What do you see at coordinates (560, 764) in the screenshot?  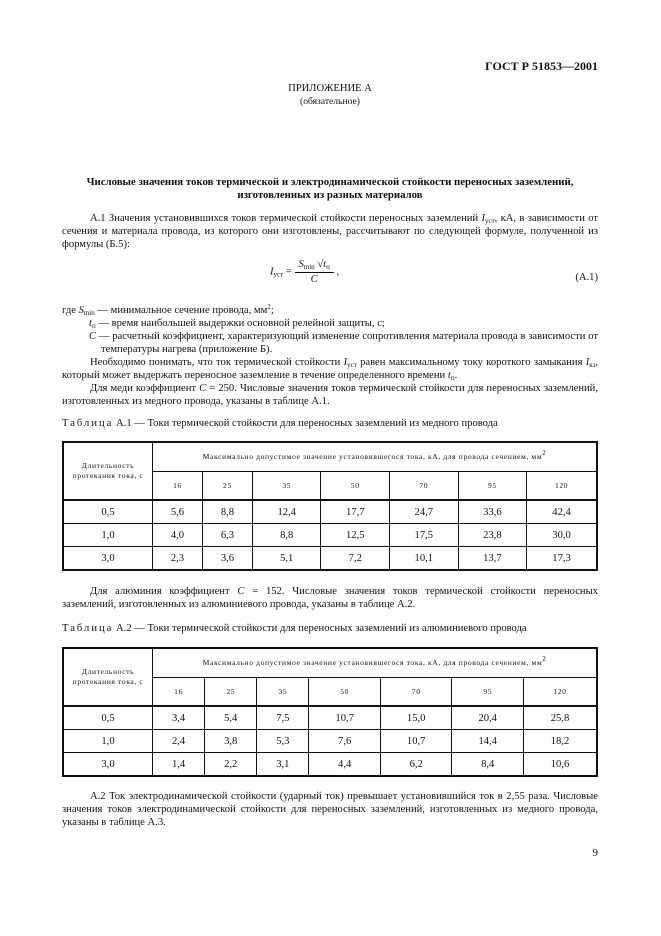 I see `value-cell: 10,6` at bounding box center [560, 764].